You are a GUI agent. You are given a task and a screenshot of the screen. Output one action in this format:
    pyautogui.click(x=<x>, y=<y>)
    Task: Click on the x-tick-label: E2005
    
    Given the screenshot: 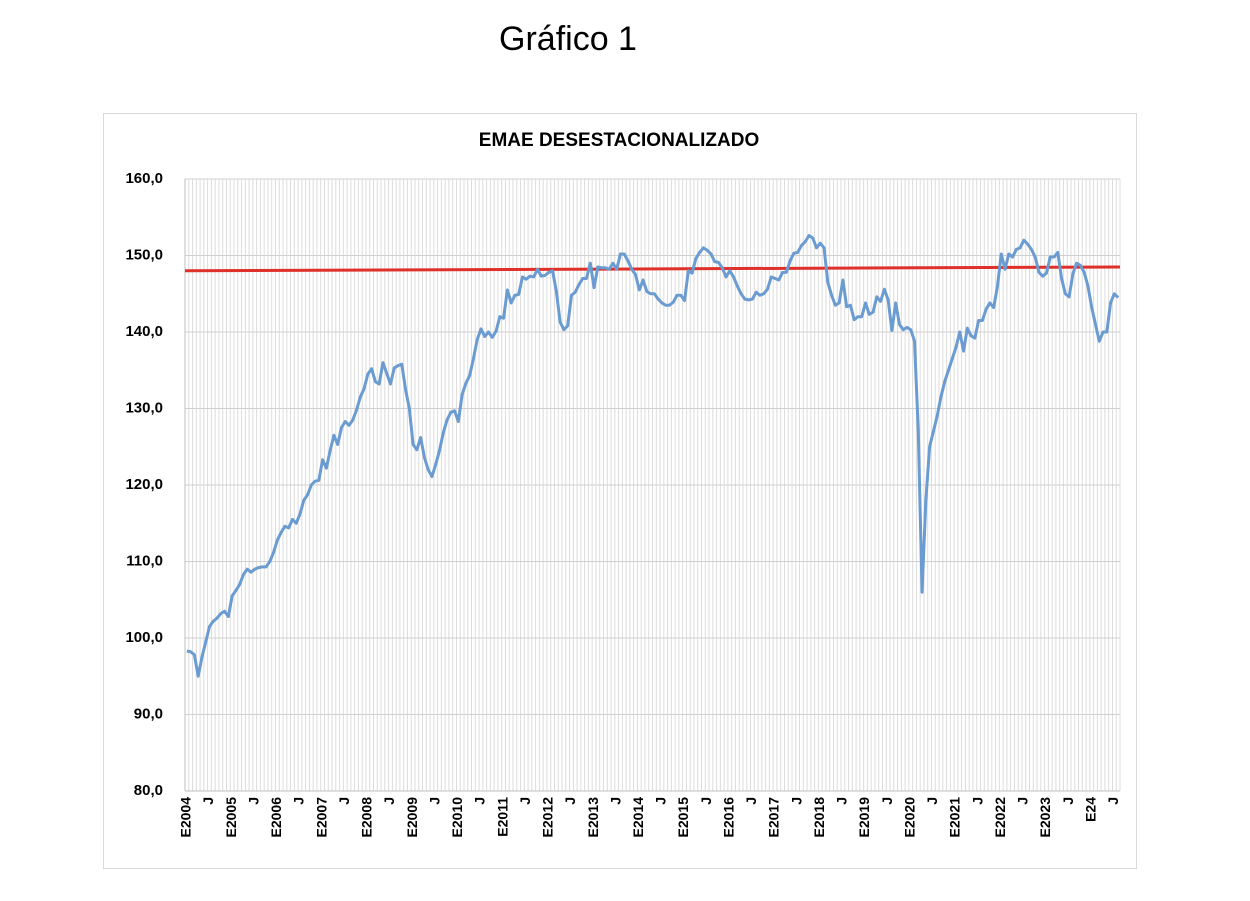 What is the action you would take?
    pyautogui.click(x=231, y=817)
    